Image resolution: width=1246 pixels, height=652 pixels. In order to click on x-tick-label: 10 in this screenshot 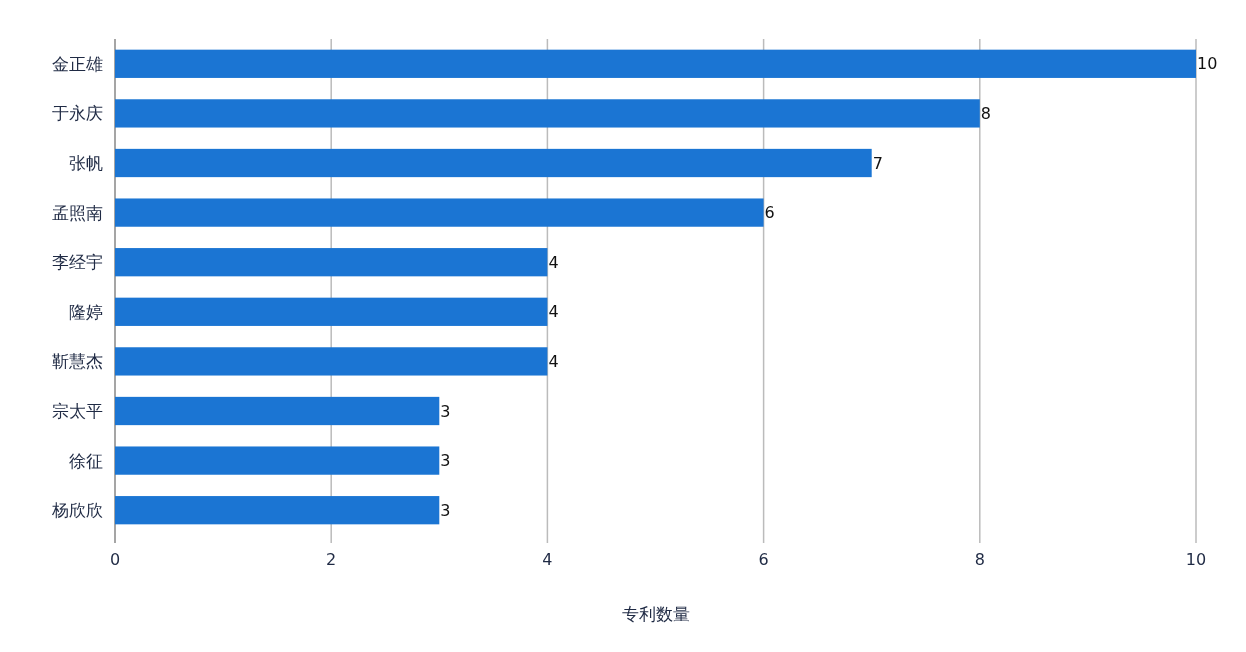, I will do `click(1196, 559)`.